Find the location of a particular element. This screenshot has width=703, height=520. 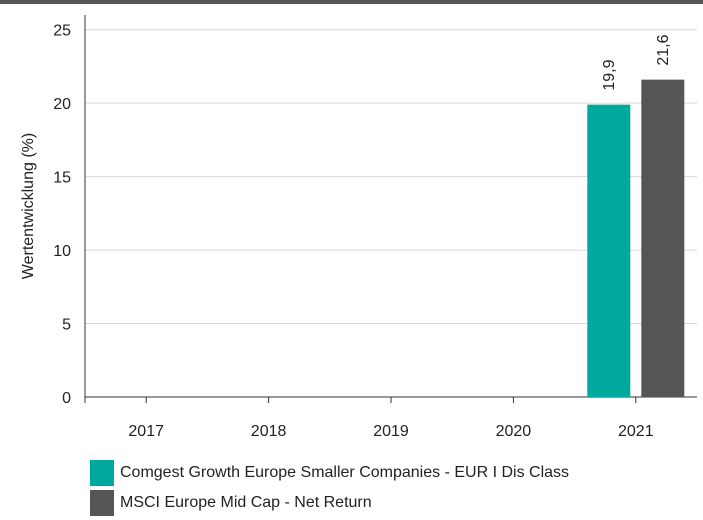

y-tick-label: 10 is located at coordinates (62, 251).